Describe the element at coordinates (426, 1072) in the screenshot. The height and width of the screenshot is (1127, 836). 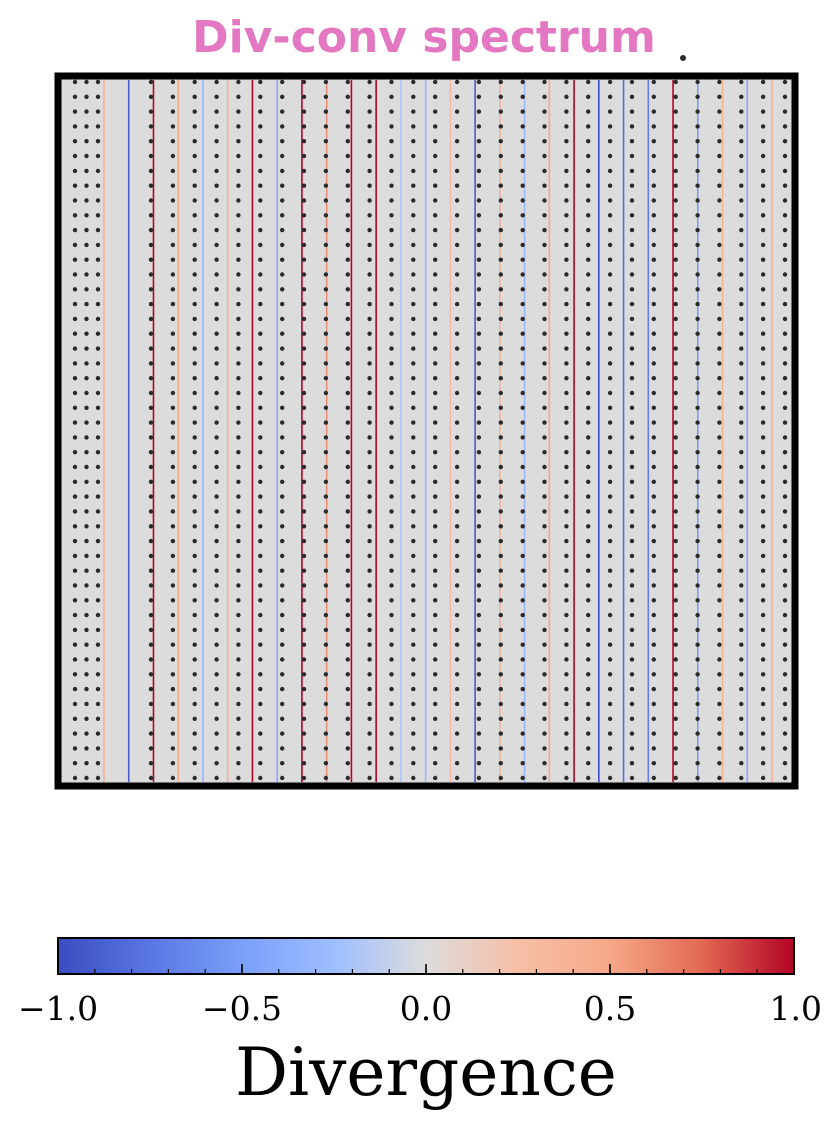
I see `colorbar-label: Divergence` at that location.